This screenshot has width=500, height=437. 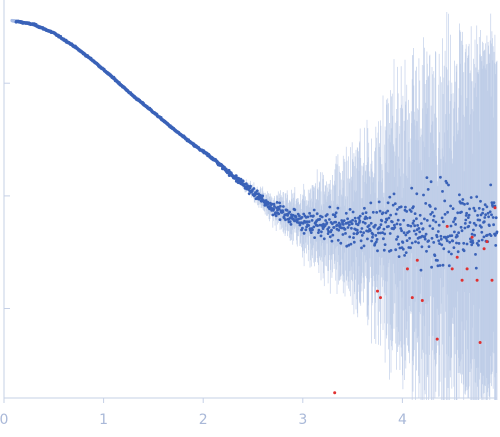 What do you see at coordinates (203, 420) in the screenshot?
I see `x-tick-label: 2` at bounding box center [203, 420].